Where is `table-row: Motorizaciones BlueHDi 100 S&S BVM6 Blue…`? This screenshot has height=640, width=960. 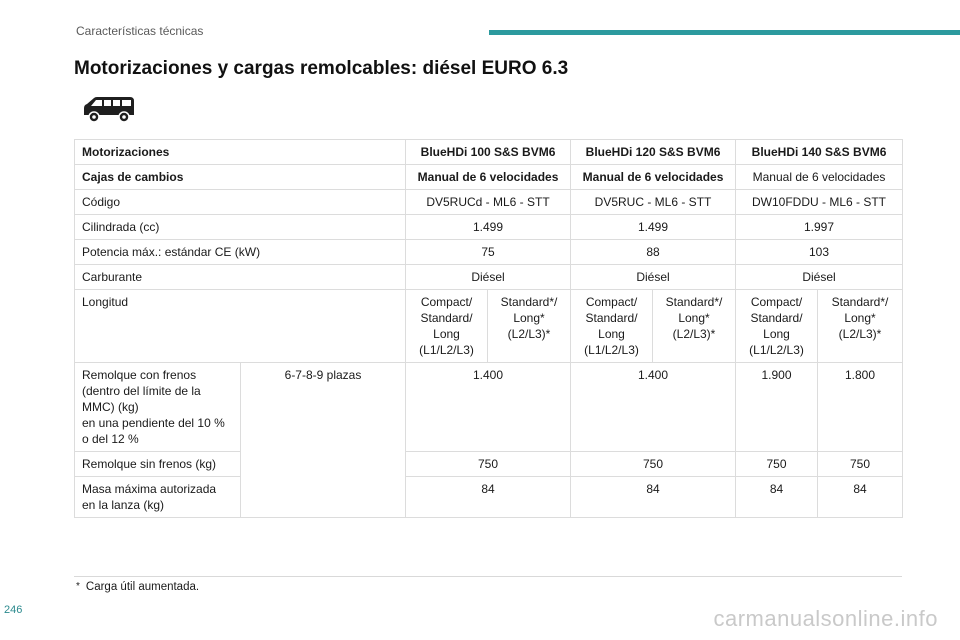 table-row: Motorizaciones BlueHDi 100 S&S BVM6 Blue… is located at coordinates (488, 152).